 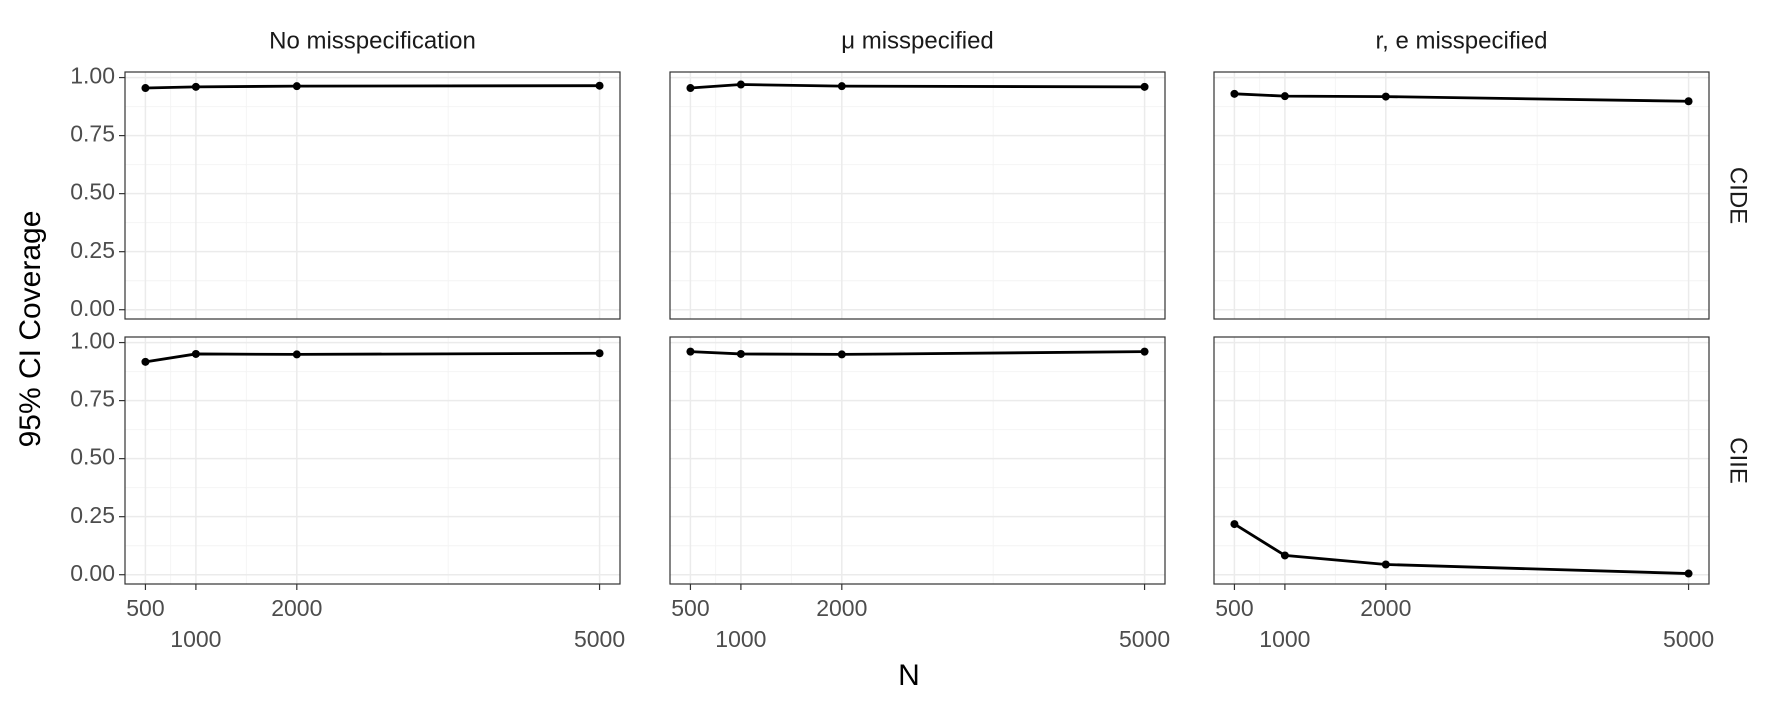 What do you see at coordinates (30, 329) in the screenshot?
I see `y-axis-title: 95% CI Coverage` at bounding box center [30, 329].